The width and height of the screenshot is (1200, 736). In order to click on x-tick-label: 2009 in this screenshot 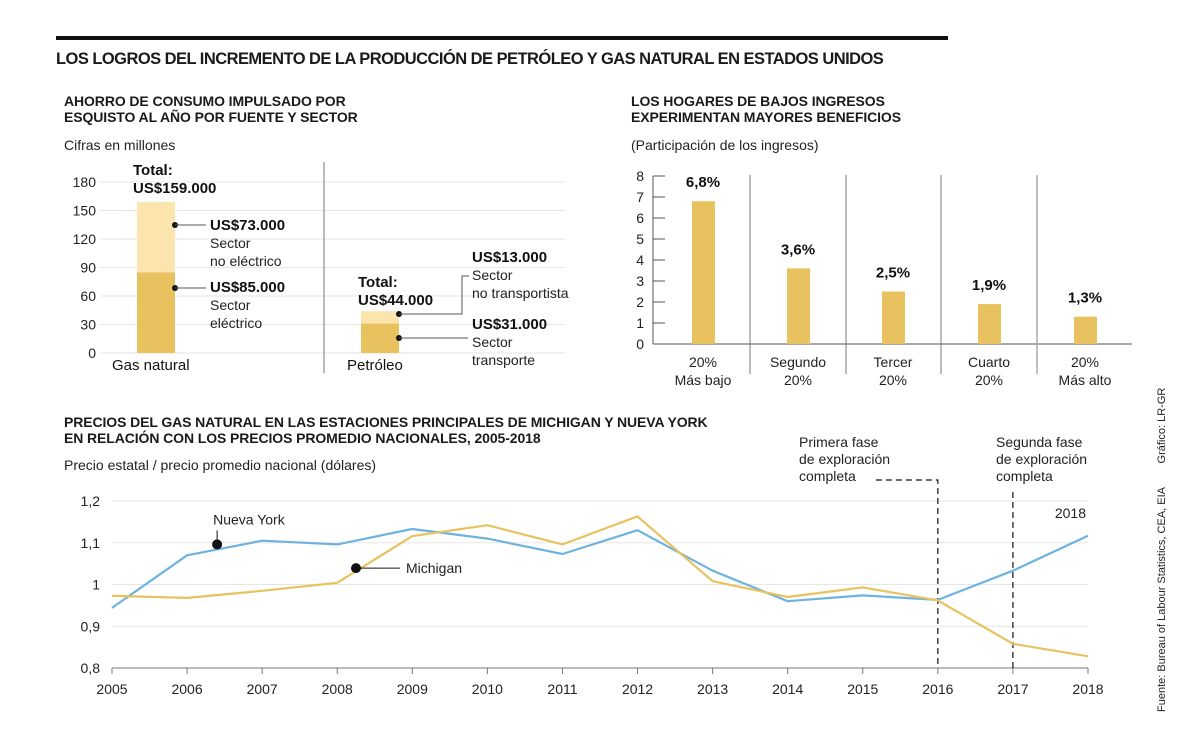, I will do `click(412, 689)`.